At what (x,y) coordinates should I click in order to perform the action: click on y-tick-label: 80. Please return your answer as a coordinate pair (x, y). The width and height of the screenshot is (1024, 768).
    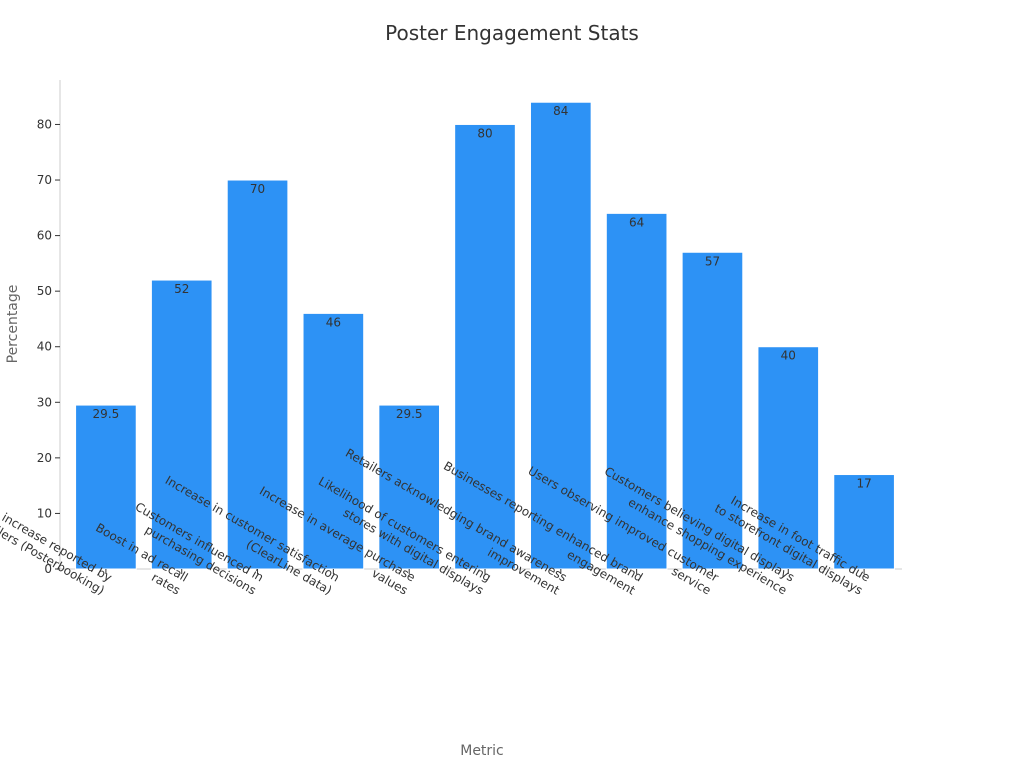
    Looking at the image, I should click on (44, 124).